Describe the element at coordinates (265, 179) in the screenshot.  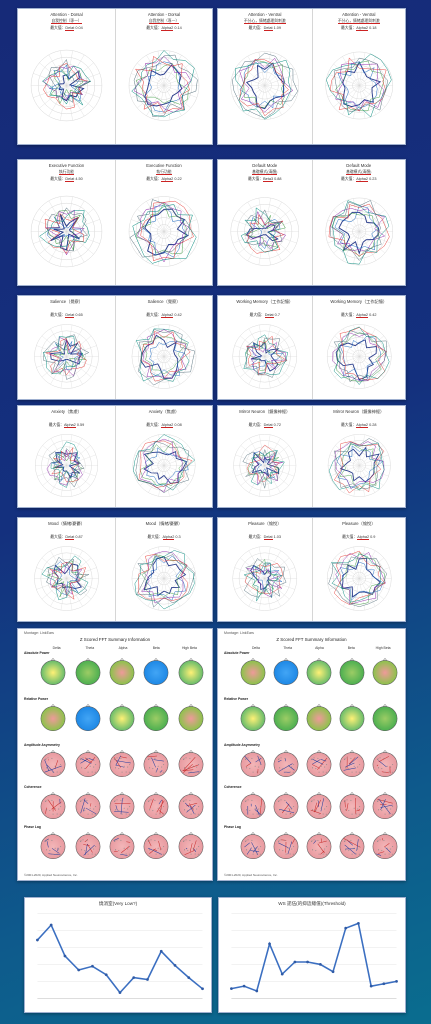
I see `radar-max-value: 最大值：Beta3 0.88` at that location.